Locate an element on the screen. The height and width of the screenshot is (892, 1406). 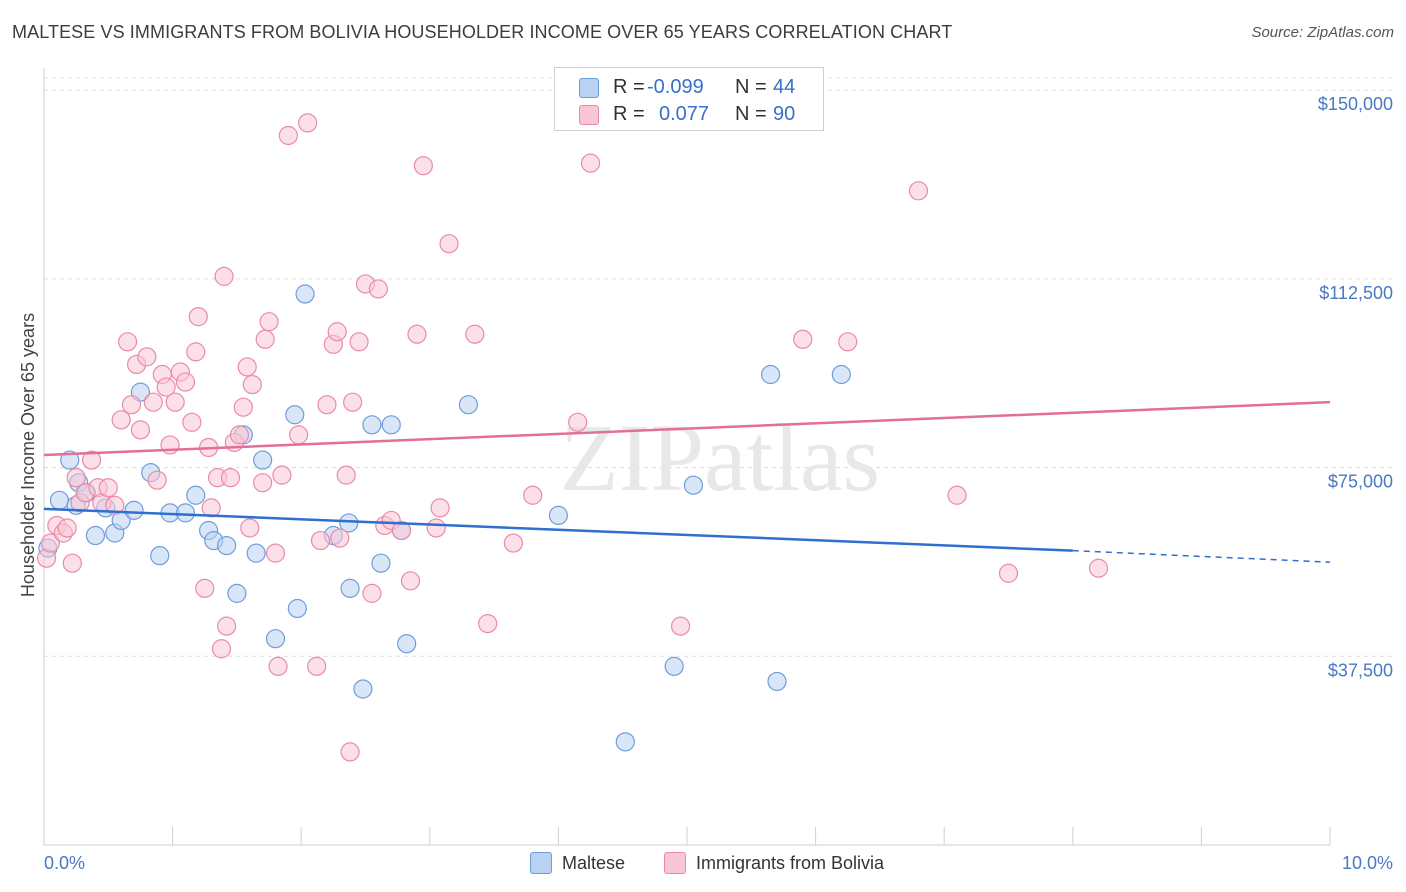
bolivia-swatch is located at coordinates (589, 115).